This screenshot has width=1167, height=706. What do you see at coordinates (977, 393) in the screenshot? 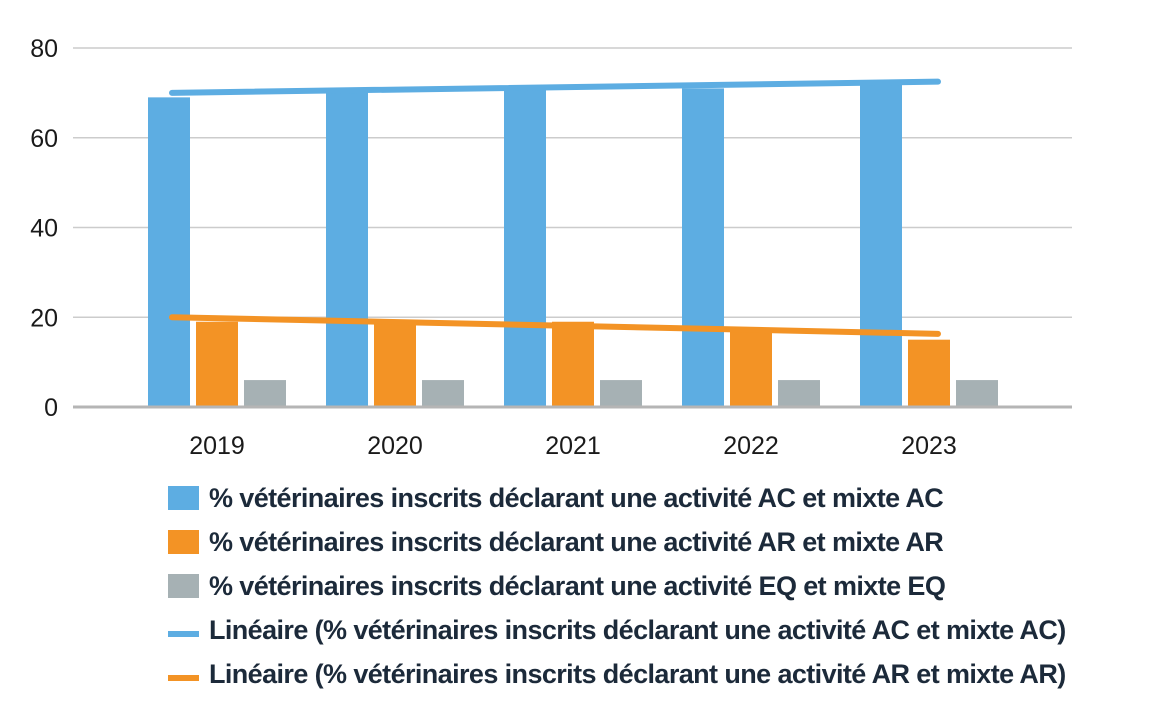
I see `bar-eq-2023` at bounding box center [977, 393].